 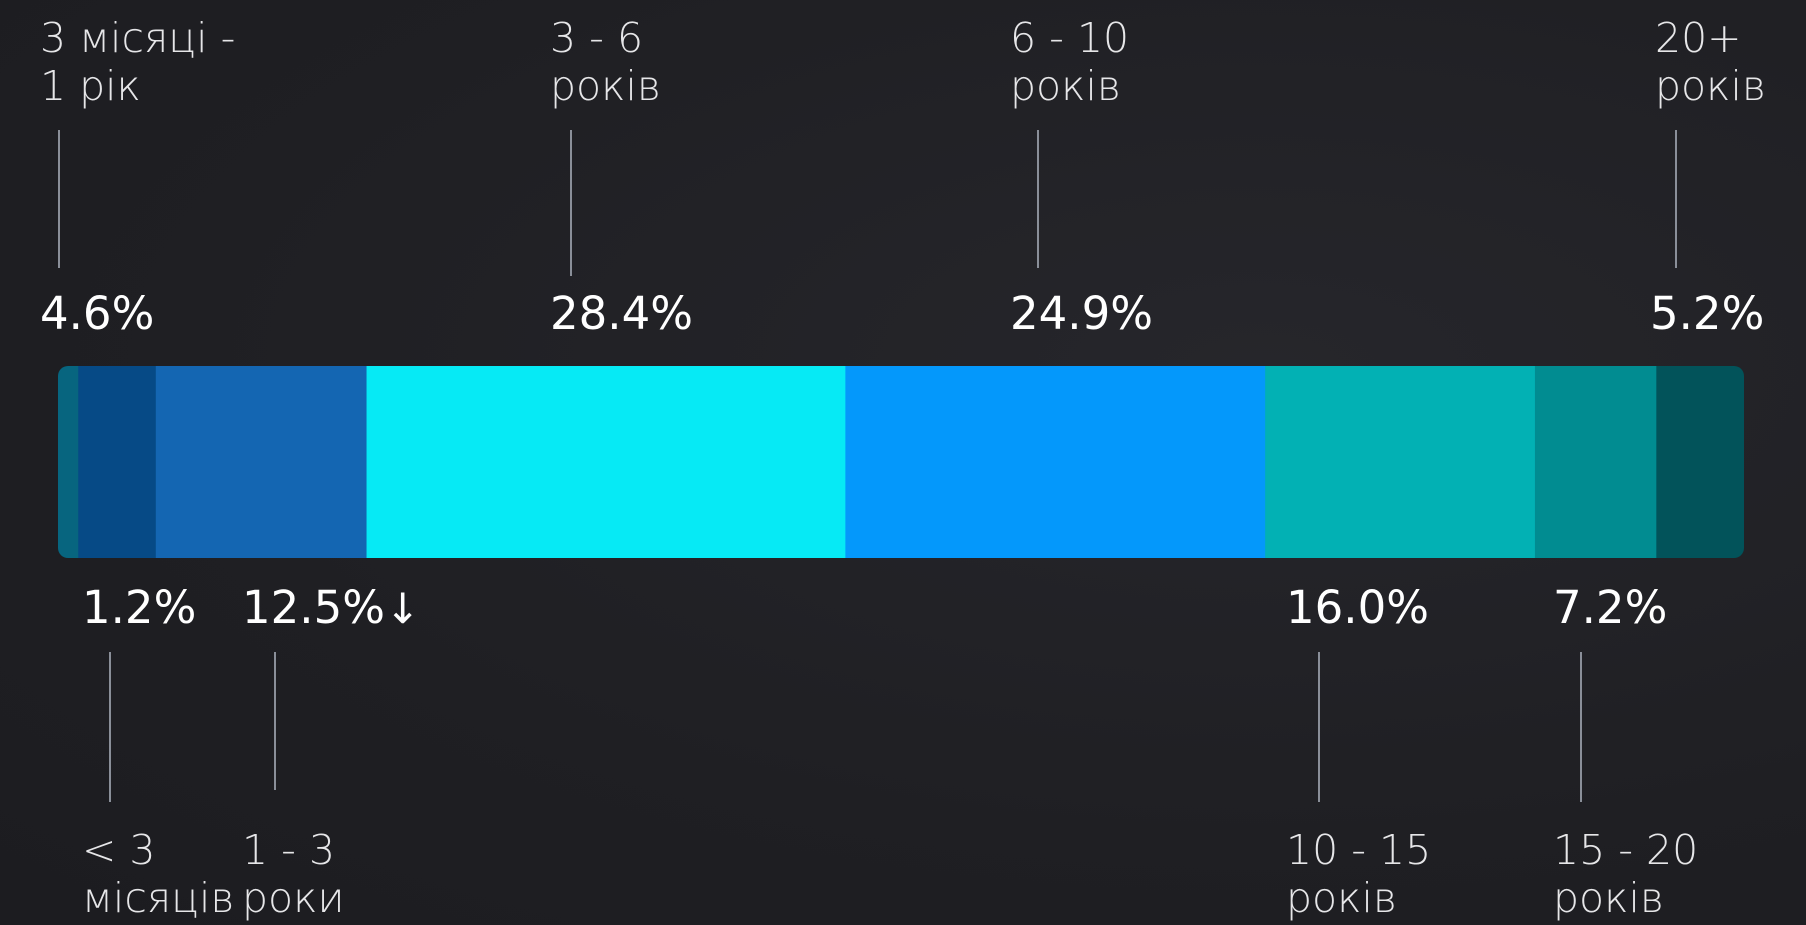 I want to click on segment-value-6: 16.0%, so click(x=1357, y=608).